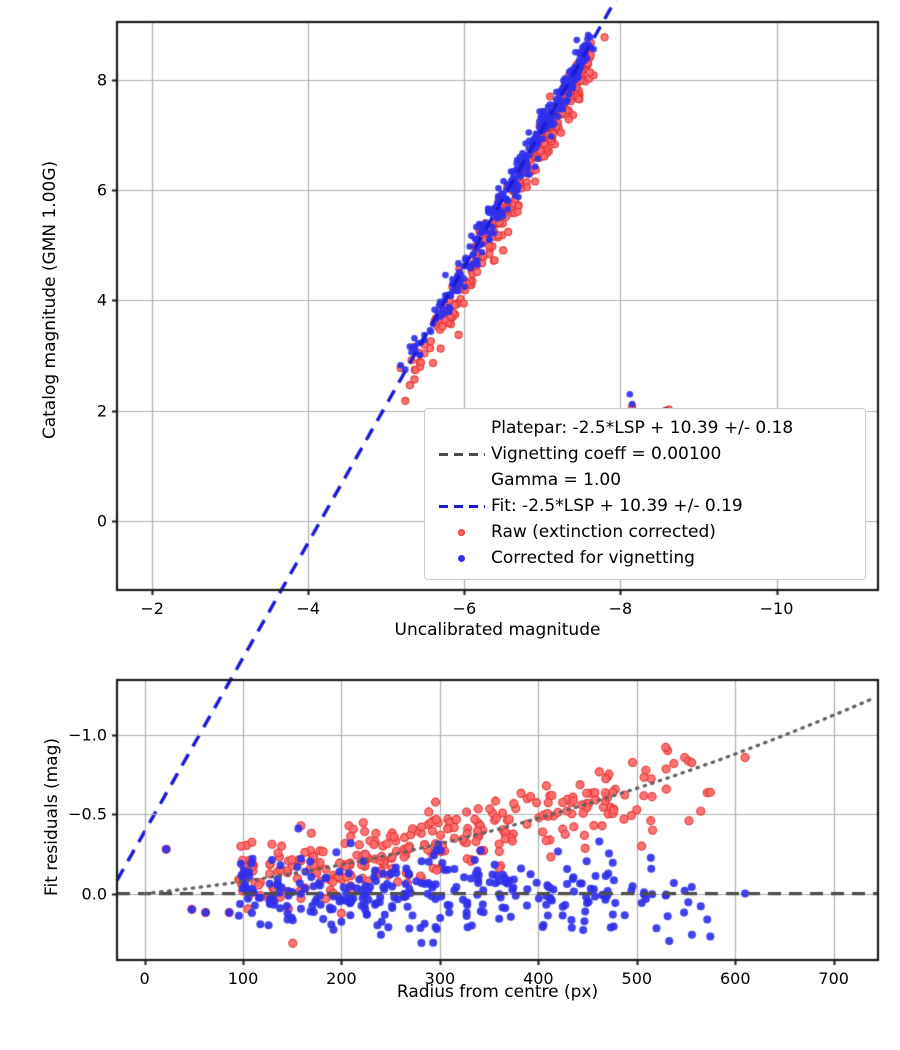 This screenshot has height=1050, width=900. What do you see at coordinates (464, 608) in the screenshot?
I see `top-plot-x-tick-label: −6` at bounding box center [464, 608].